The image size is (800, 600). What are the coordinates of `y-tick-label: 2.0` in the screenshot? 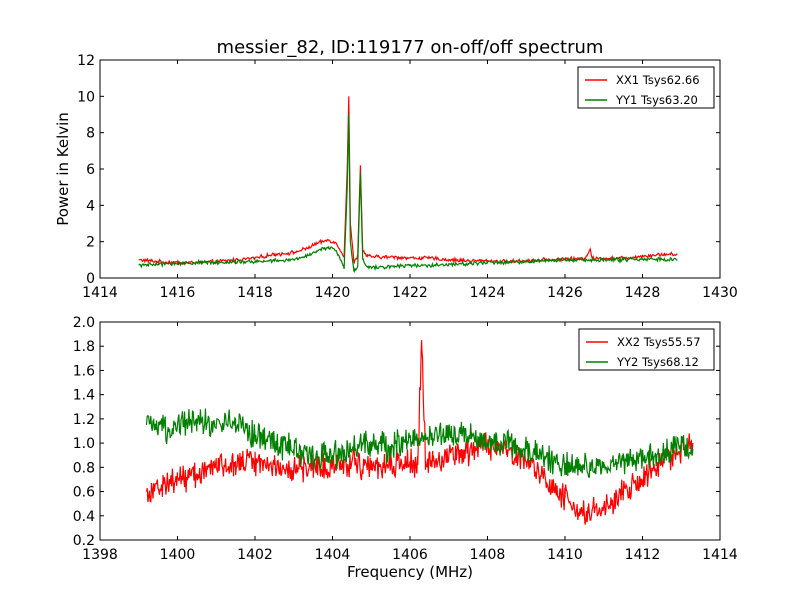 It's located at (84, 323).